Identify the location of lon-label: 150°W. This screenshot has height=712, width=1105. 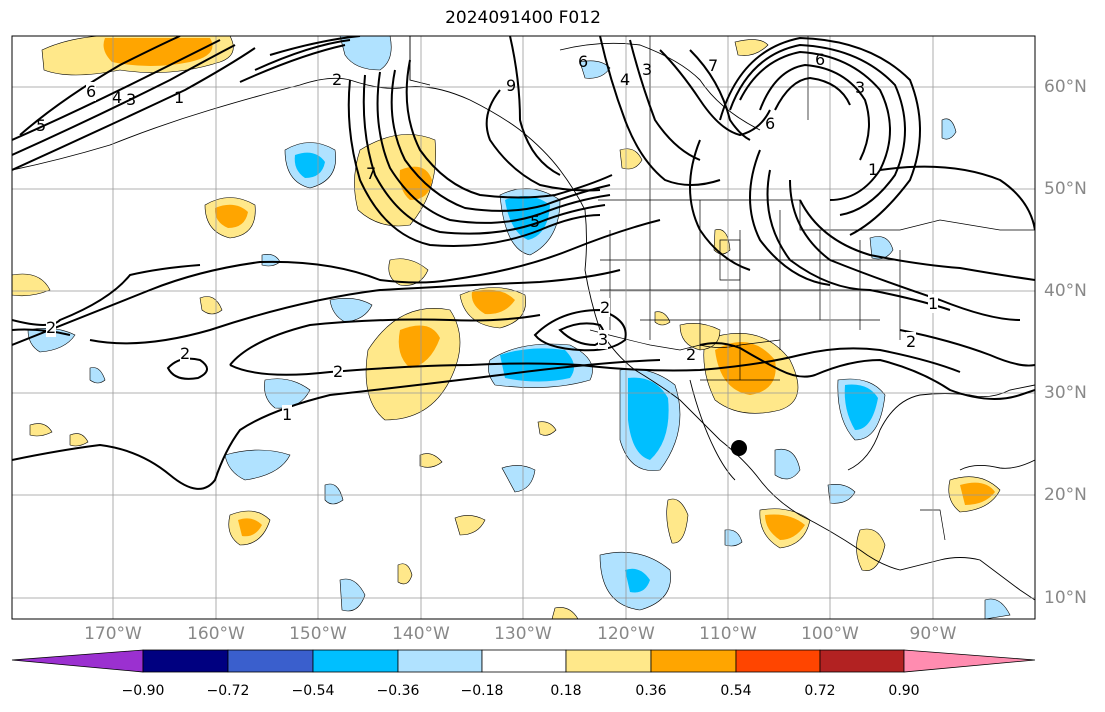
(318, 634).